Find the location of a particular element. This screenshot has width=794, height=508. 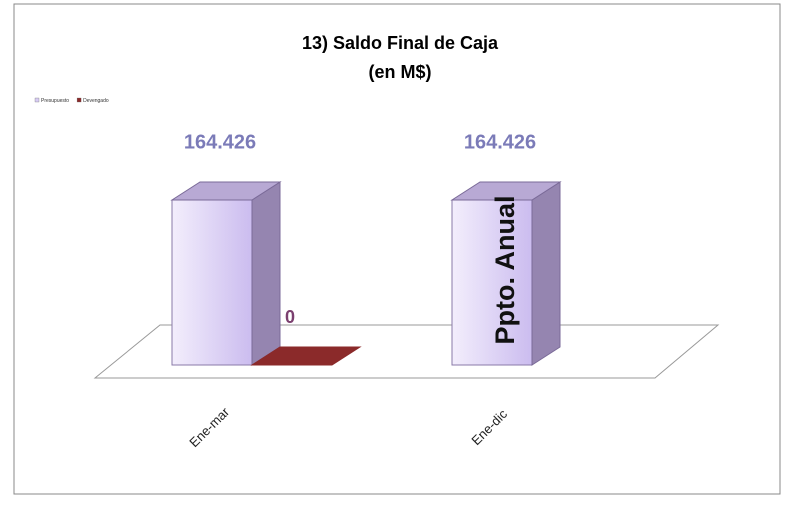

annotation: Ppto. Anual is located at coordinates (505, 270).